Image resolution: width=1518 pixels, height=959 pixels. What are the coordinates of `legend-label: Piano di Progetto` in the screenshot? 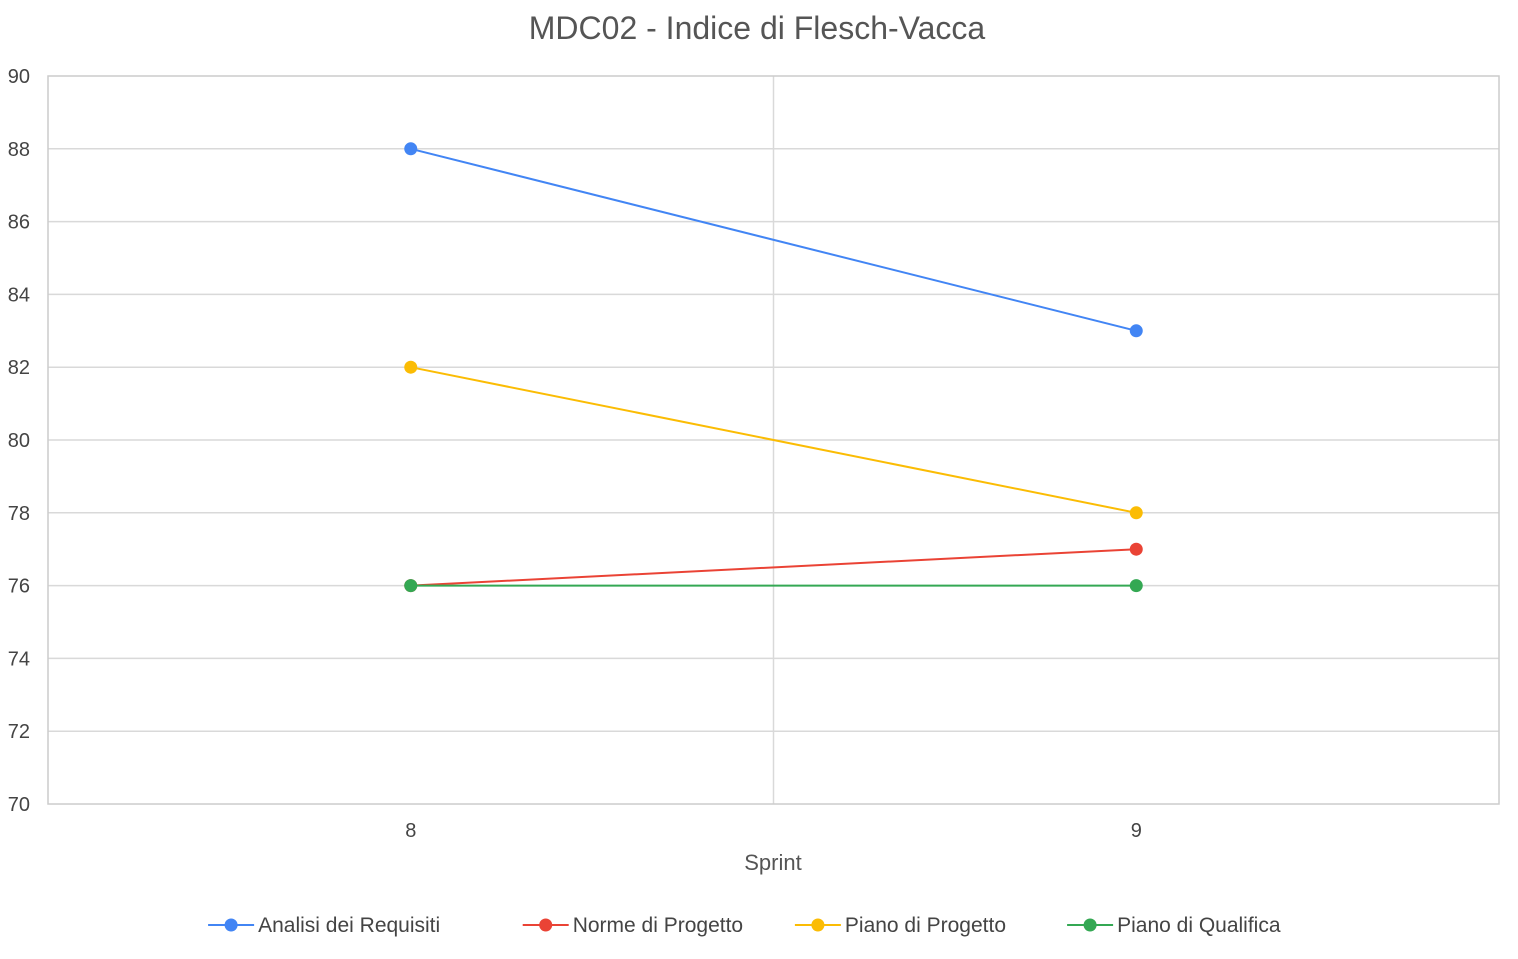 It's located at (925, 925).